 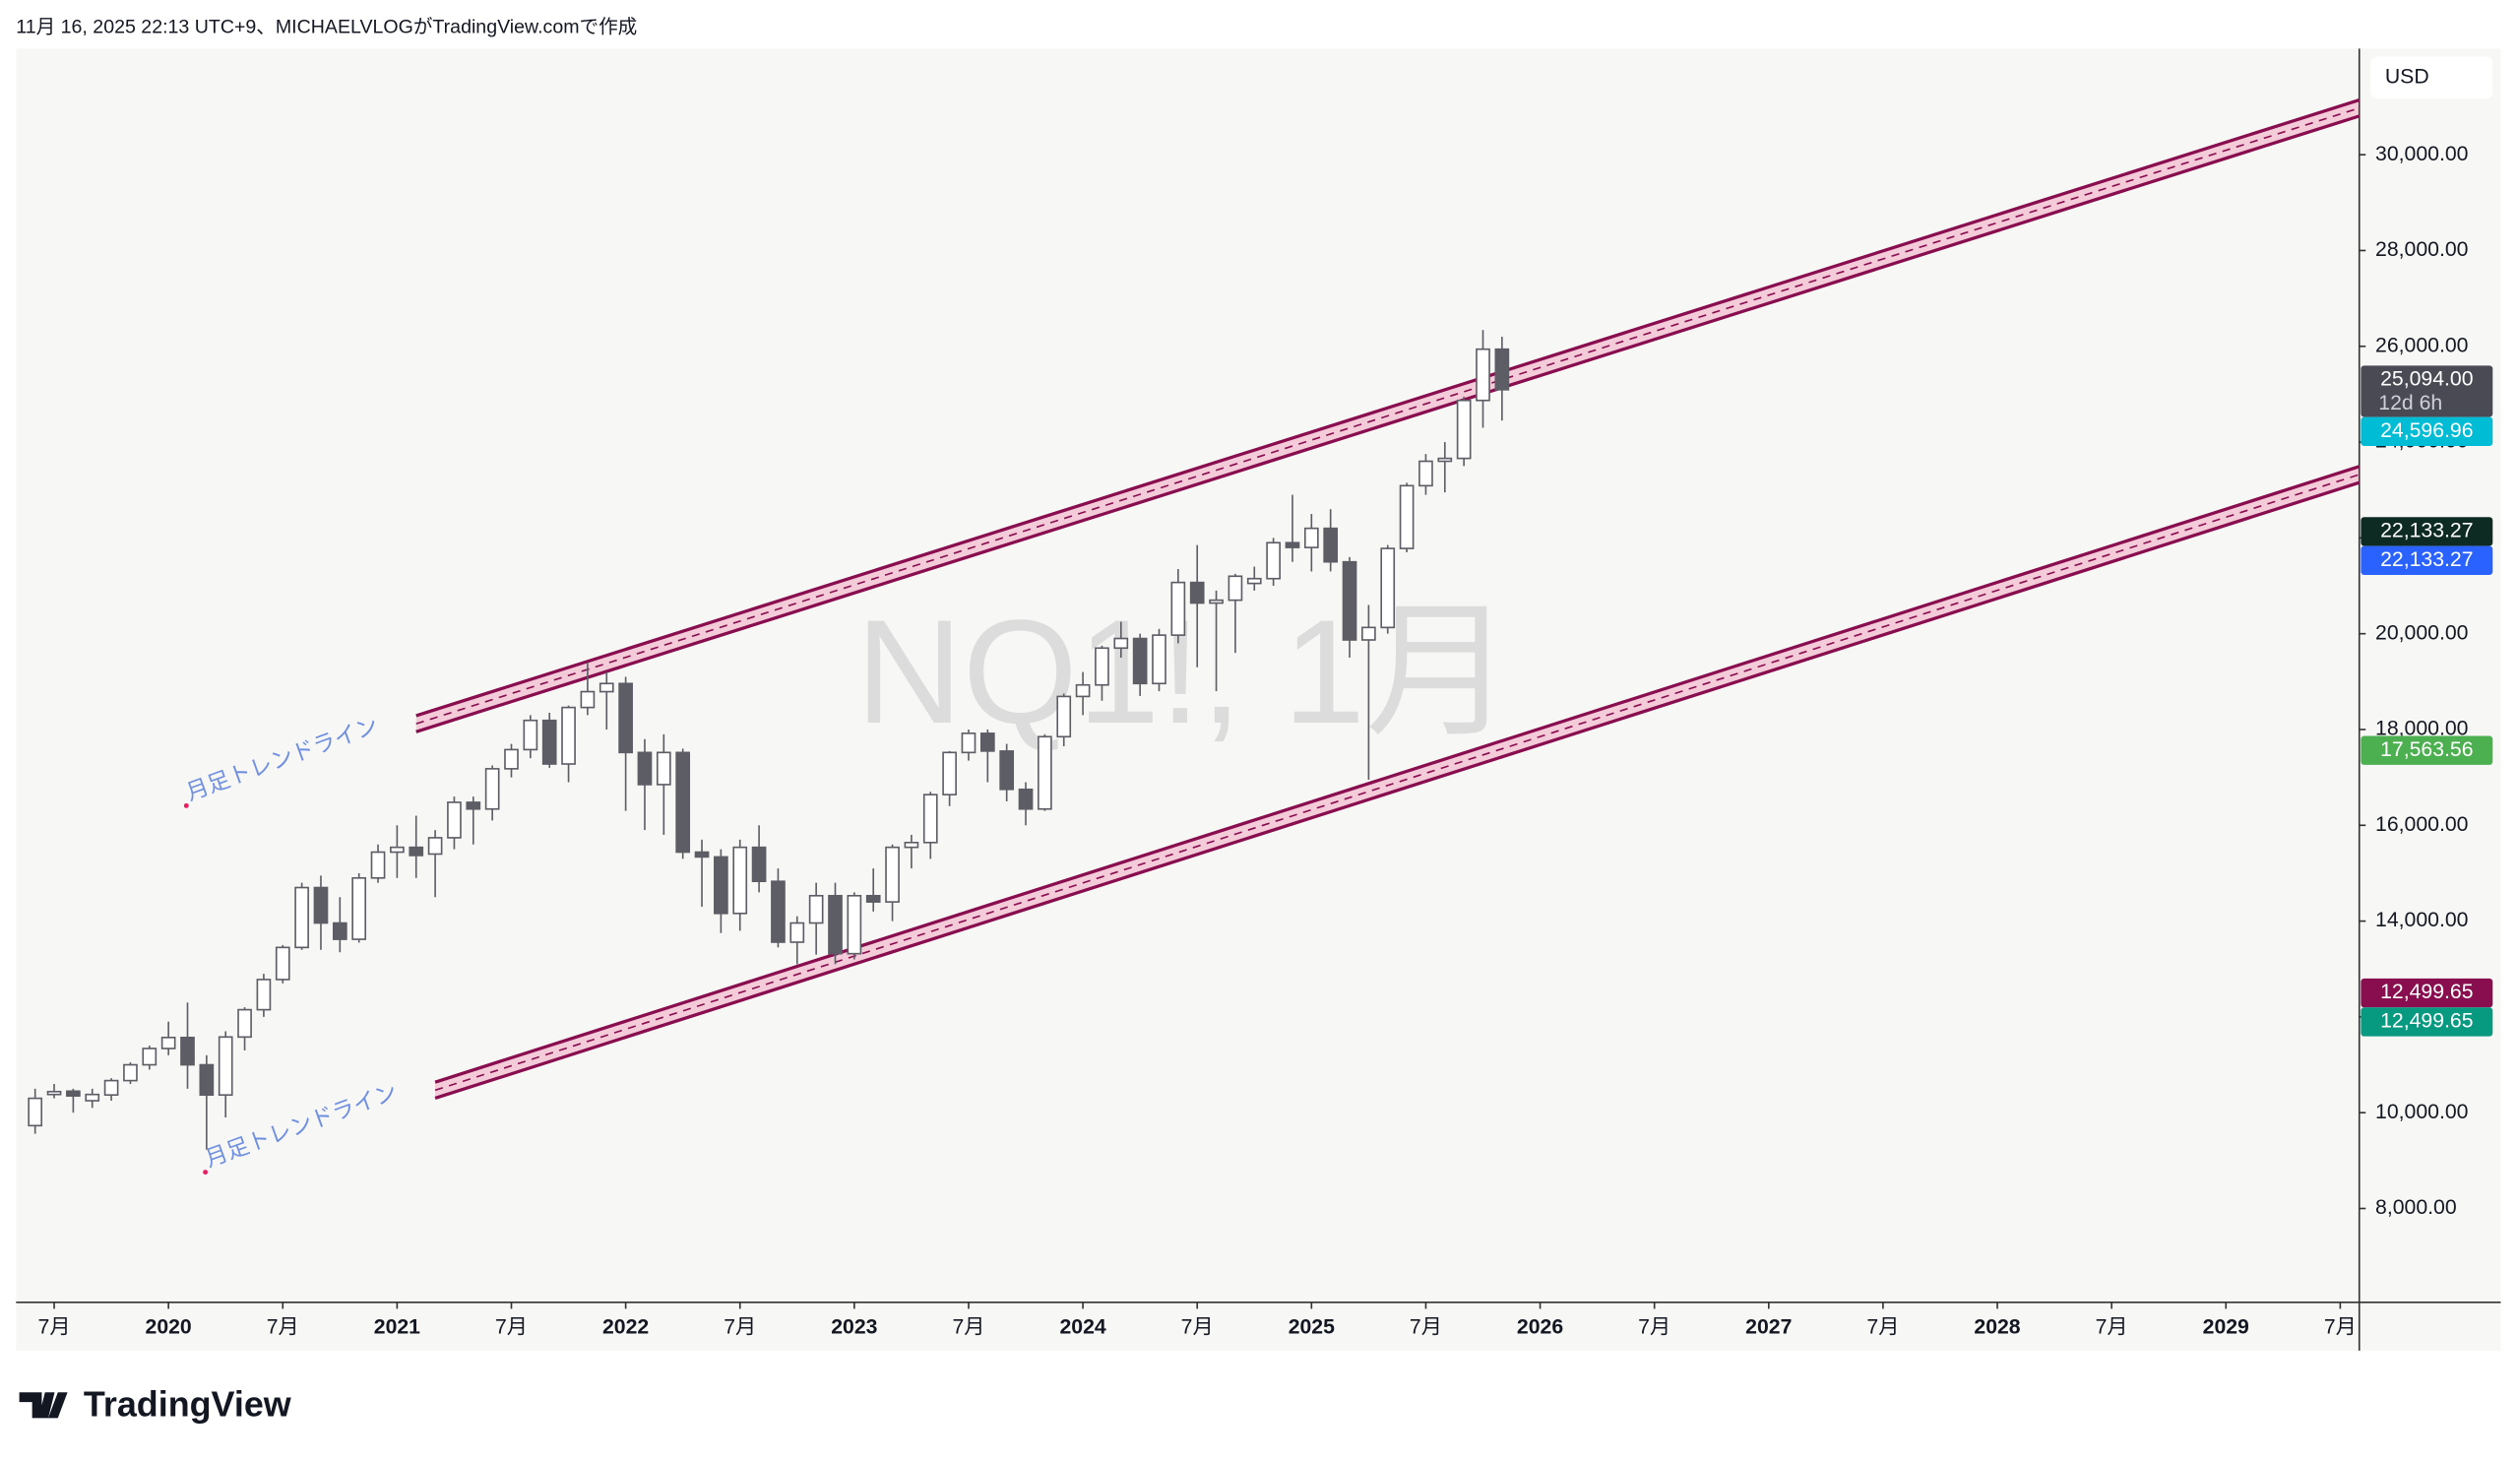 What do you see at coordinates (2421, 1112) in the screenshot?
I see `y-tick-label: 10,000.00` at bounding box center [2421, 1112].